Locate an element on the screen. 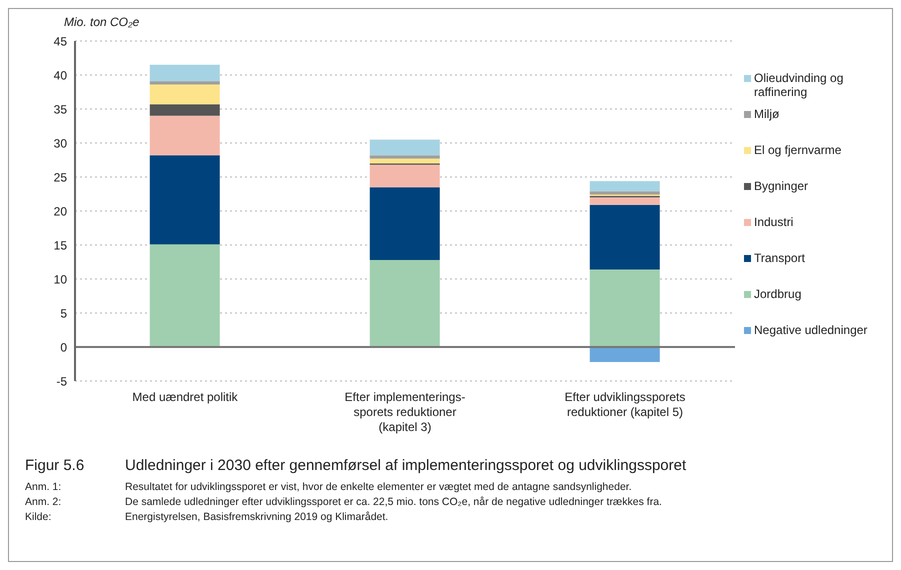 This screenshot has height=570, width=901. legend-label: Transport is located at coordinates (779, 258).